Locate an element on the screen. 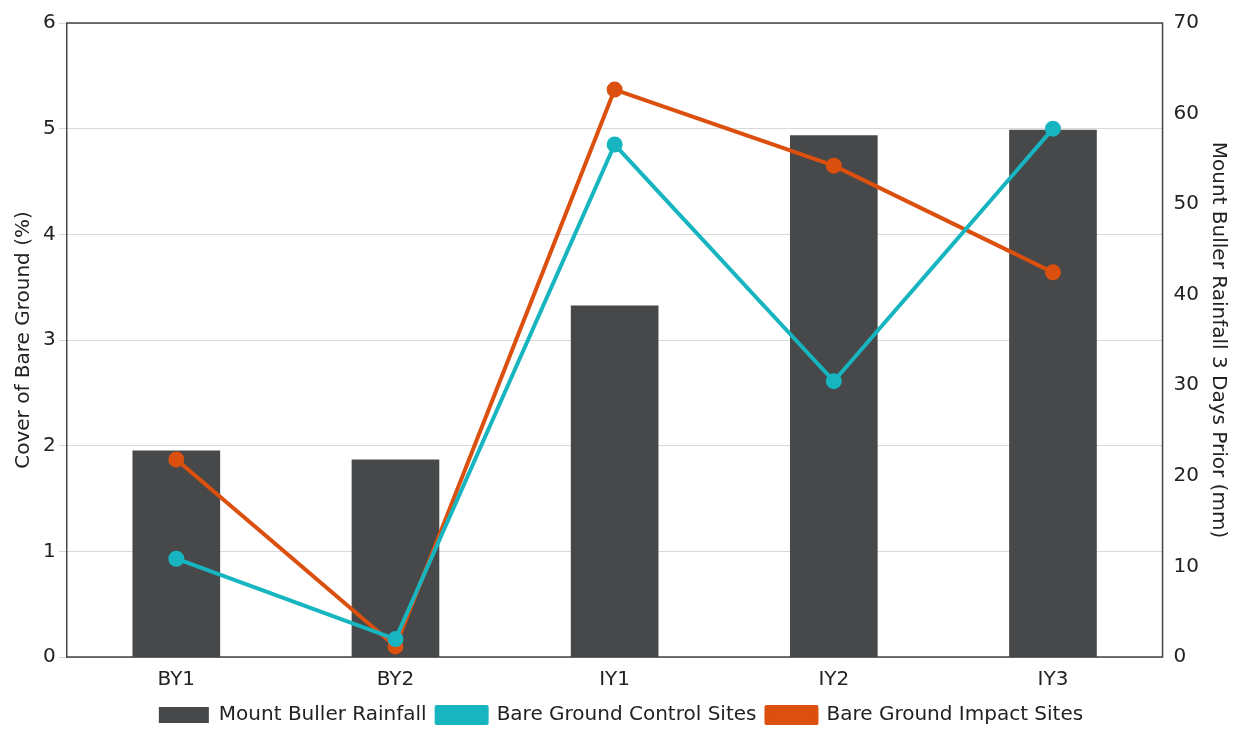 The width and height of the screenshot is (1247, 743). y2-axis-title: Mount Buller Rainfall 3 Days Prior (mm) is located at coordinates (1219, 340).